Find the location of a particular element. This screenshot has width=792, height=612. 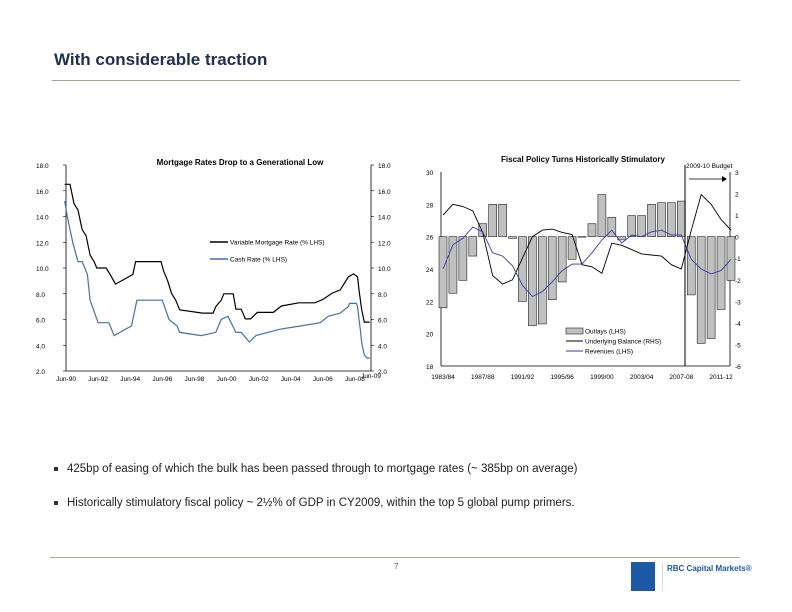

y2-tick-label: -2 is located at coordinates (738, 281).